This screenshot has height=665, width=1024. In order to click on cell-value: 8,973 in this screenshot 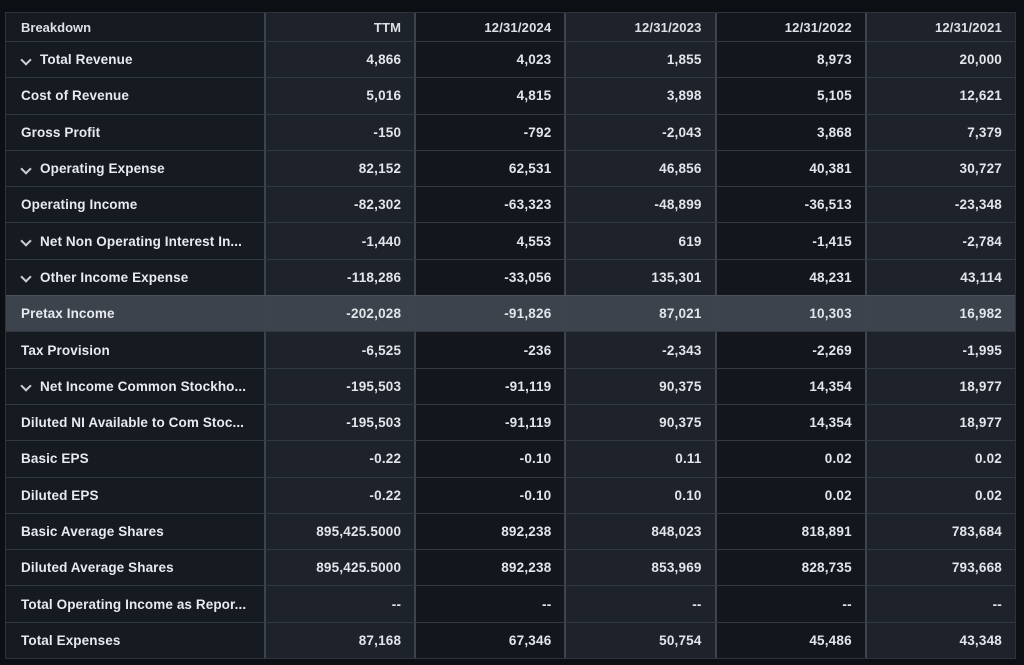, I will do `click(789, 60)`.